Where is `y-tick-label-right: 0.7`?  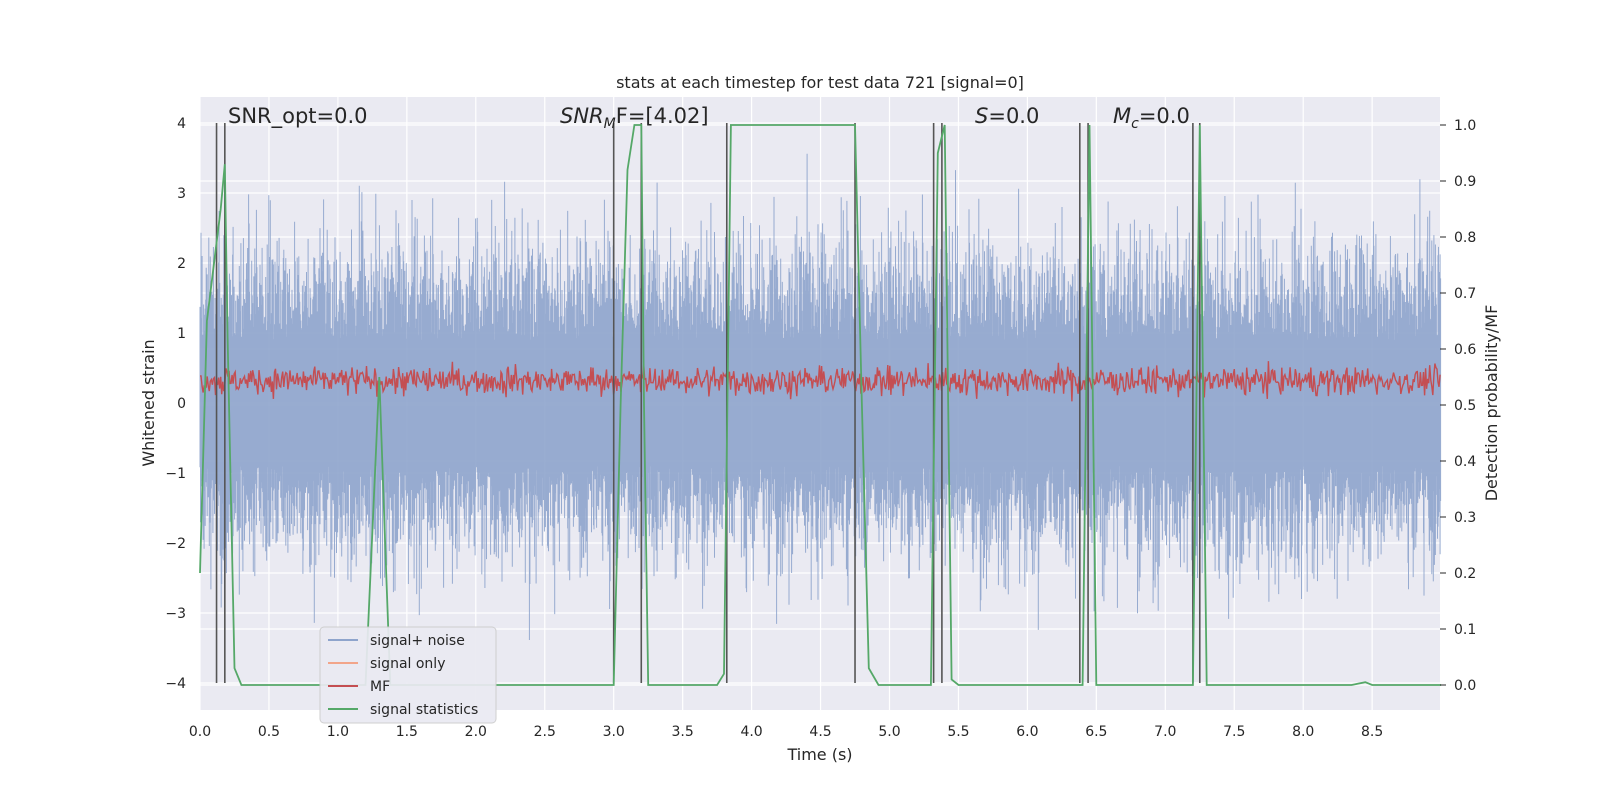 y-tick-label-right: 0.7 is located at coordinates (1465, 294).